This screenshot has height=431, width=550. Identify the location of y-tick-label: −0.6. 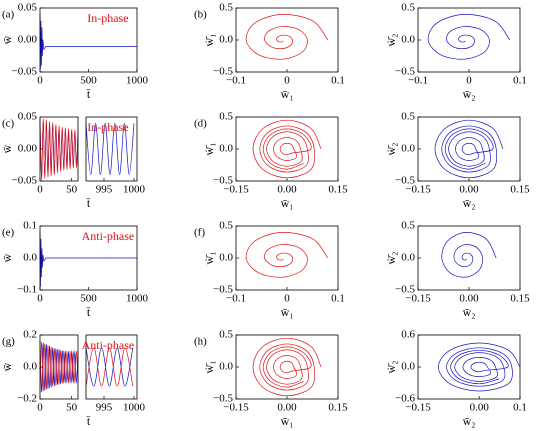
(405, 399).